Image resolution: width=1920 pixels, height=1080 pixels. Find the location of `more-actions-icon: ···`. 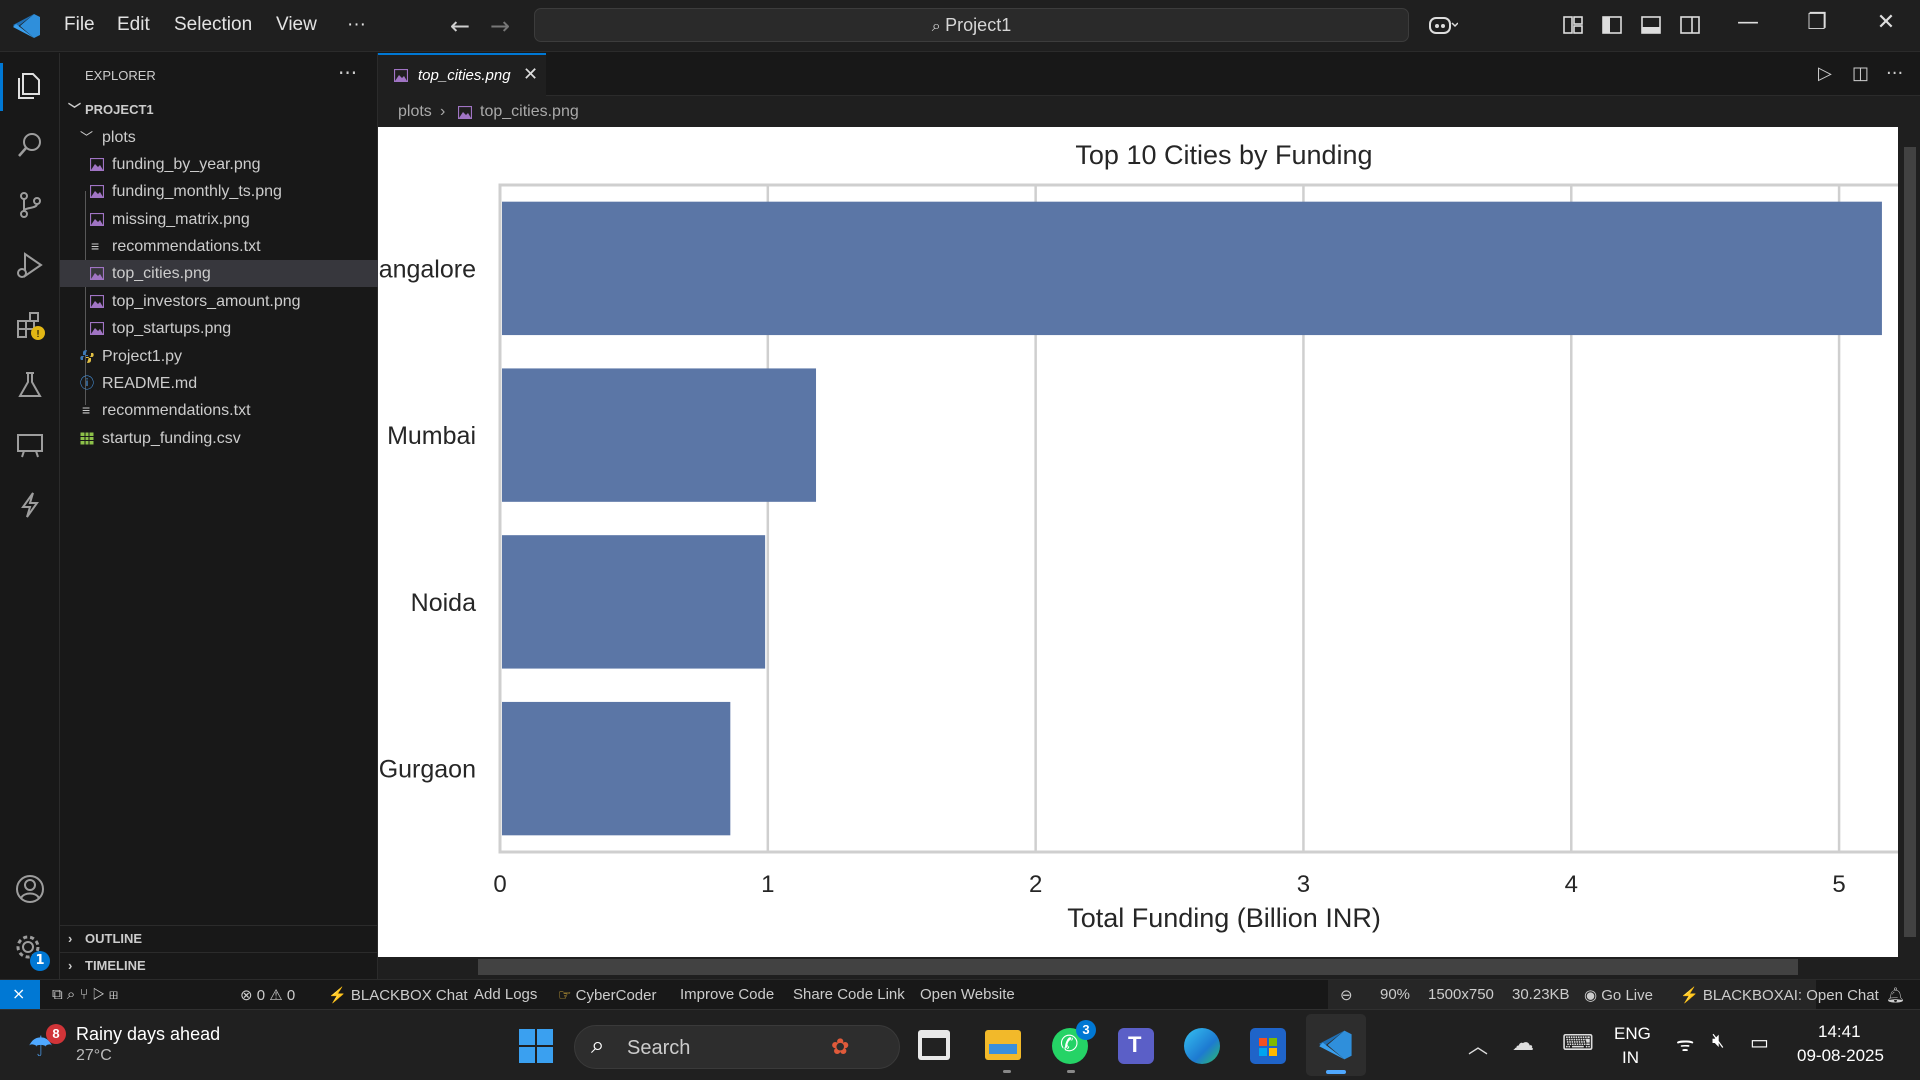

more-actions-icon: ··· is located at coordinates (1895, 73).